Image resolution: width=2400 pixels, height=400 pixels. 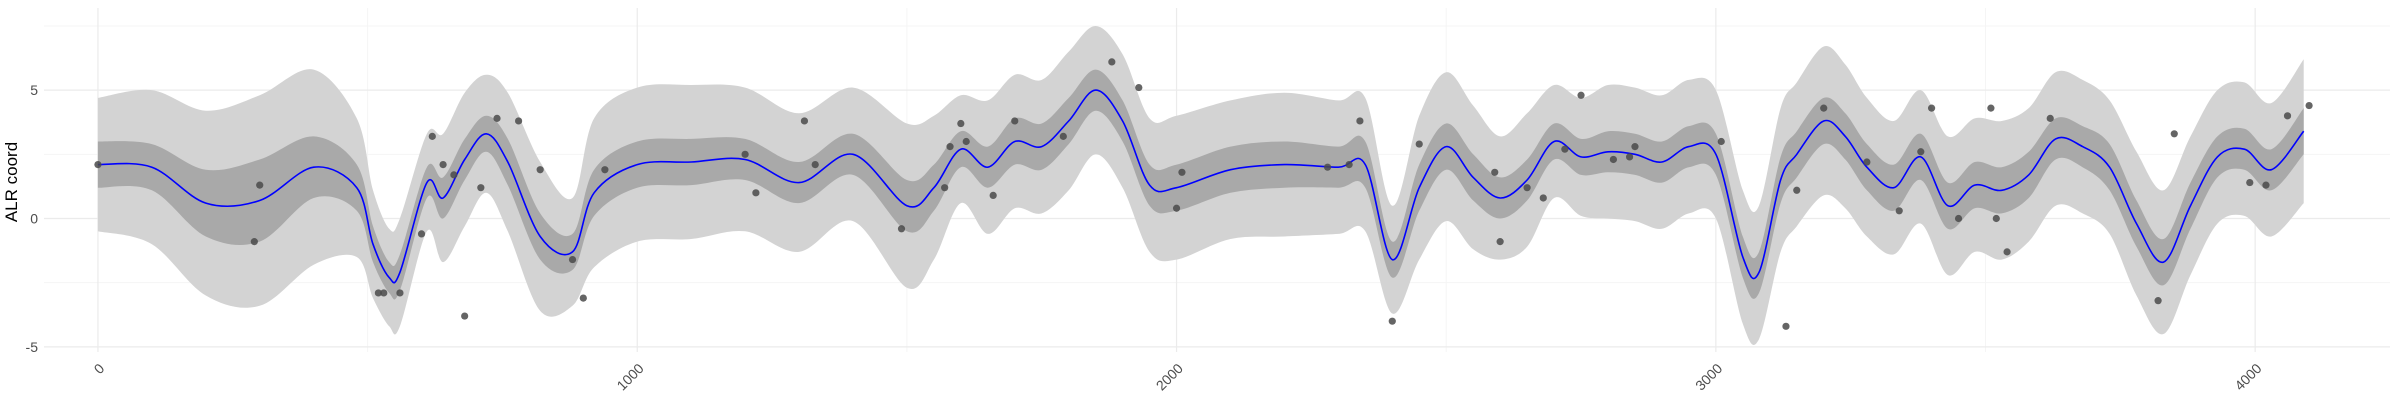 What do you see at coordinates (34, 90) in the screenshot?
I see `y-tick-label: 5` at bounding box center [34, 90].